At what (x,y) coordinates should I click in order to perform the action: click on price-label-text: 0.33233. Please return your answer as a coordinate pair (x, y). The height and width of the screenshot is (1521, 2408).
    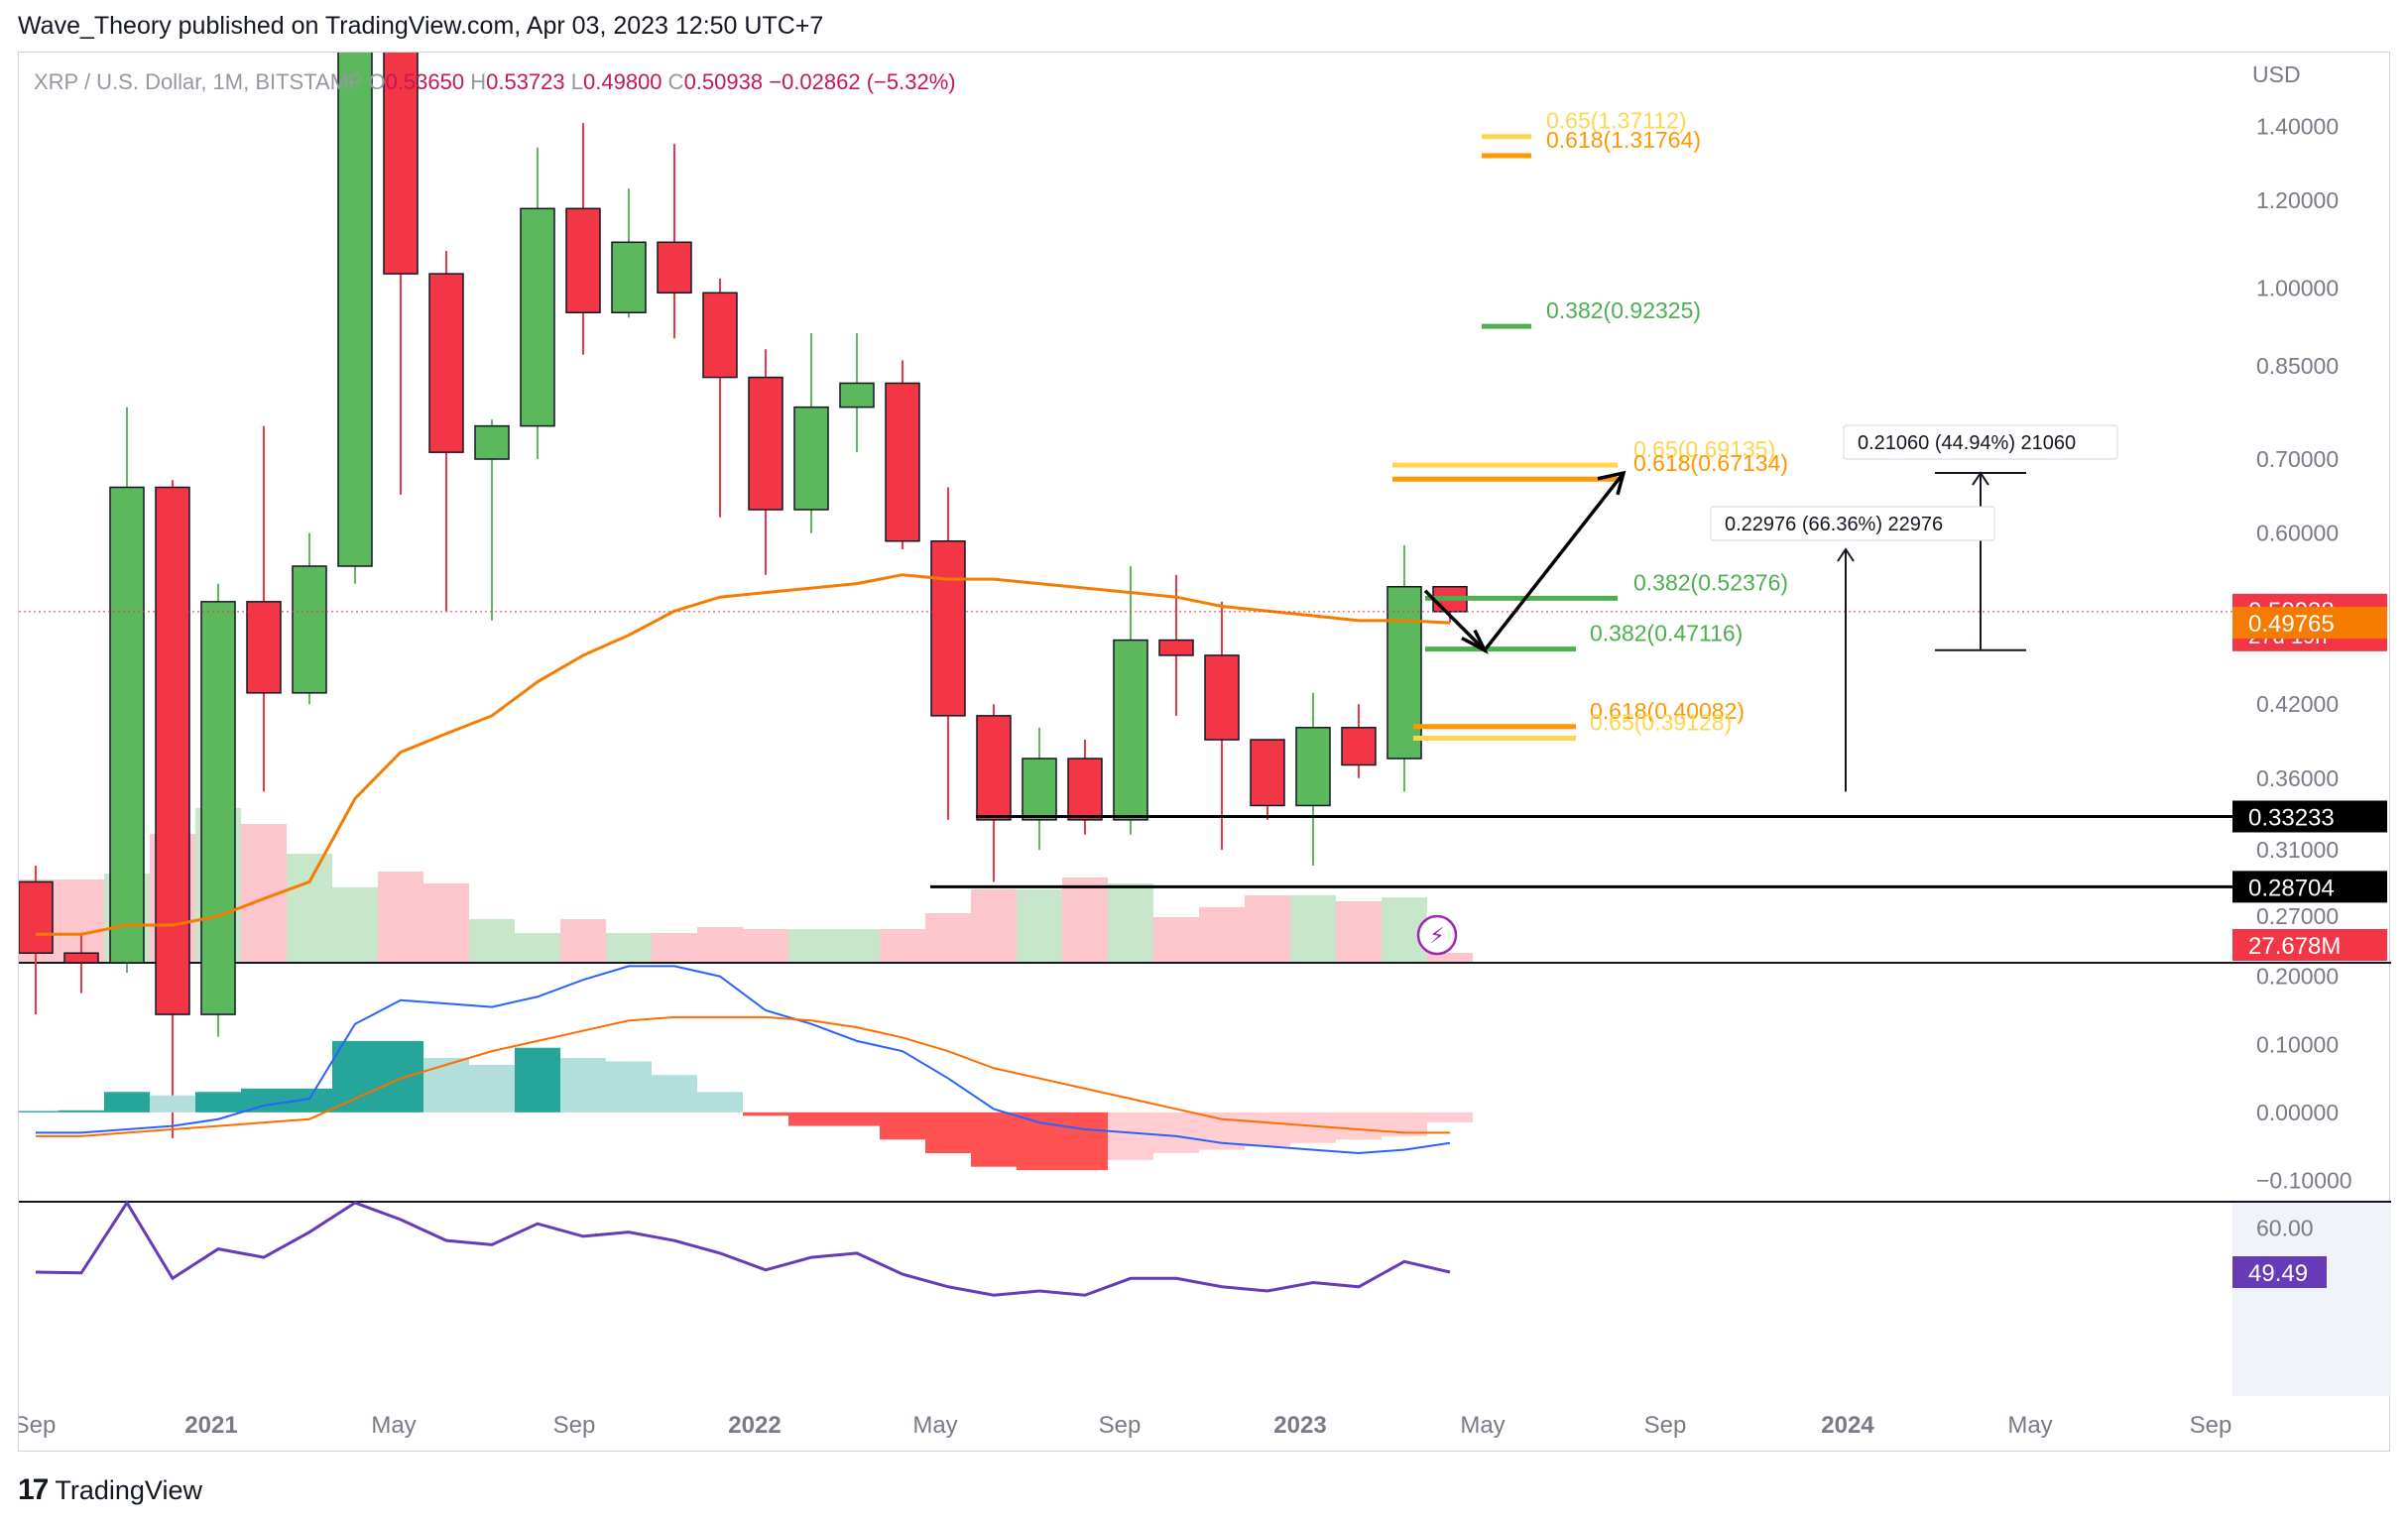
    Looking at the image, I should click on (2292, 817).